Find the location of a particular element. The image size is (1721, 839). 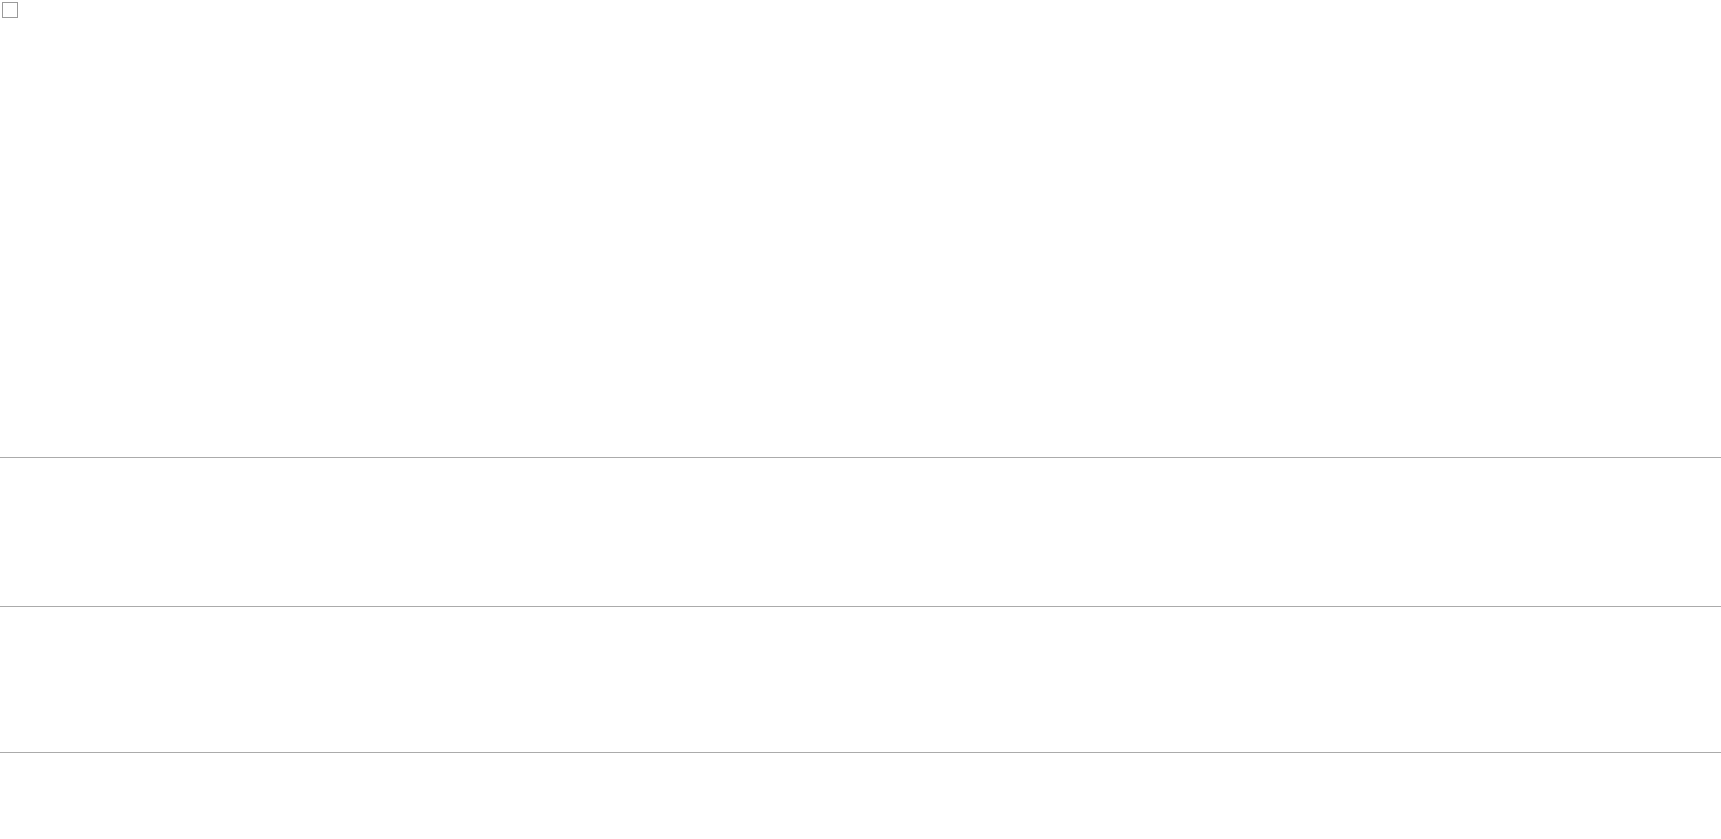

panel-splitter-macd is located at coordinates (860, 457).